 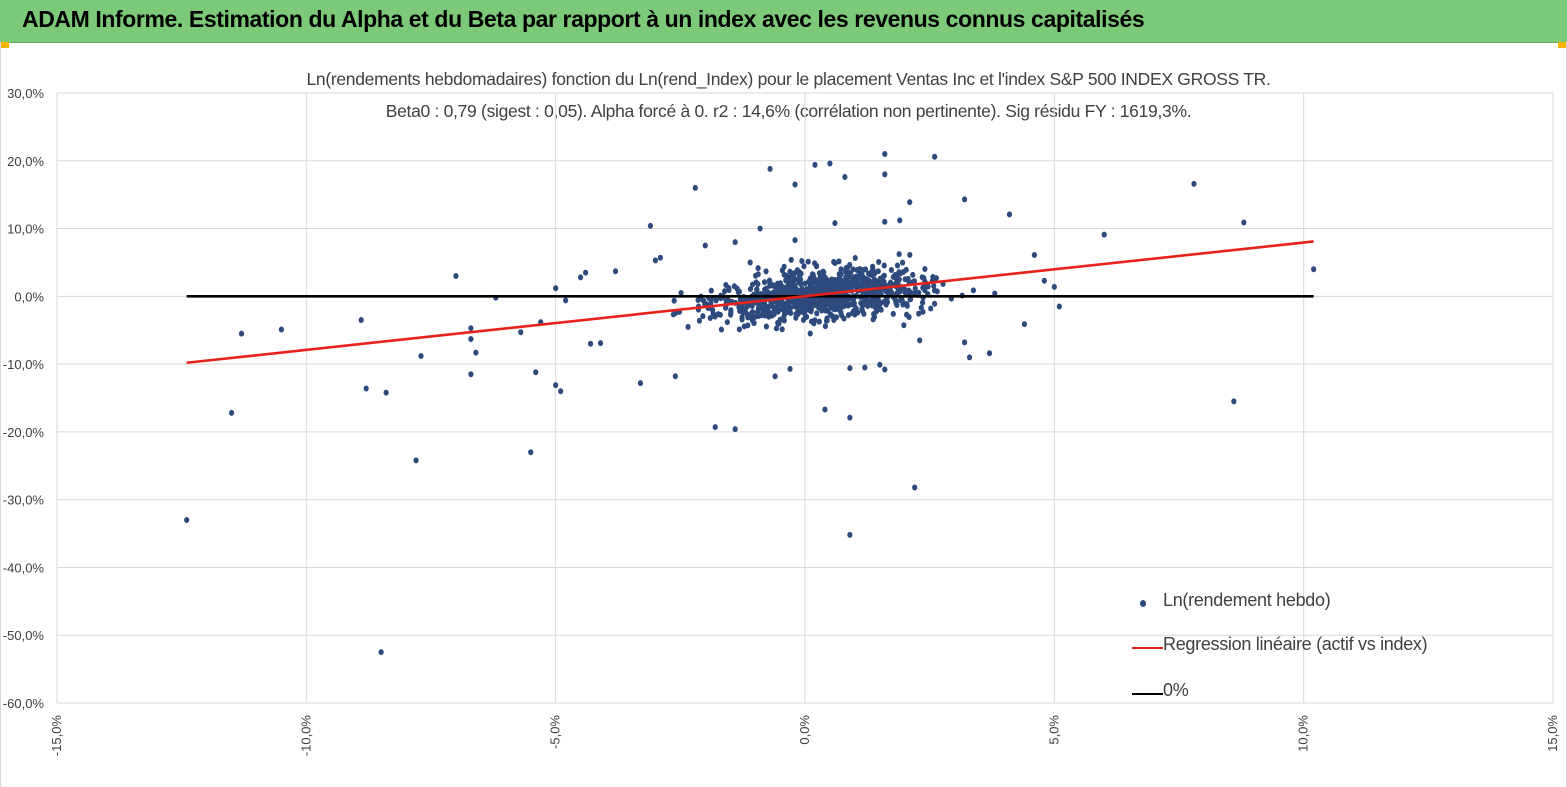 I want to click on x-tick-label: 0,0%, so click(x=804, y=730).